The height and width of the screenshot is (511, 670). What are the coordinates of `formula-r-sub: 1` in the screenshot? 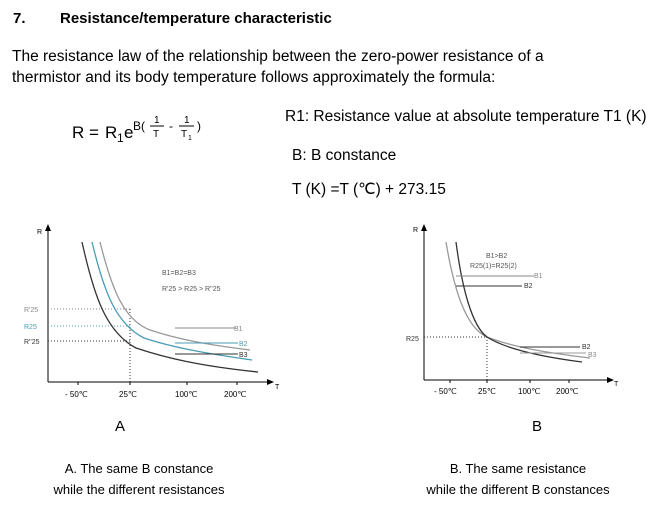 It's located at (120, 138).